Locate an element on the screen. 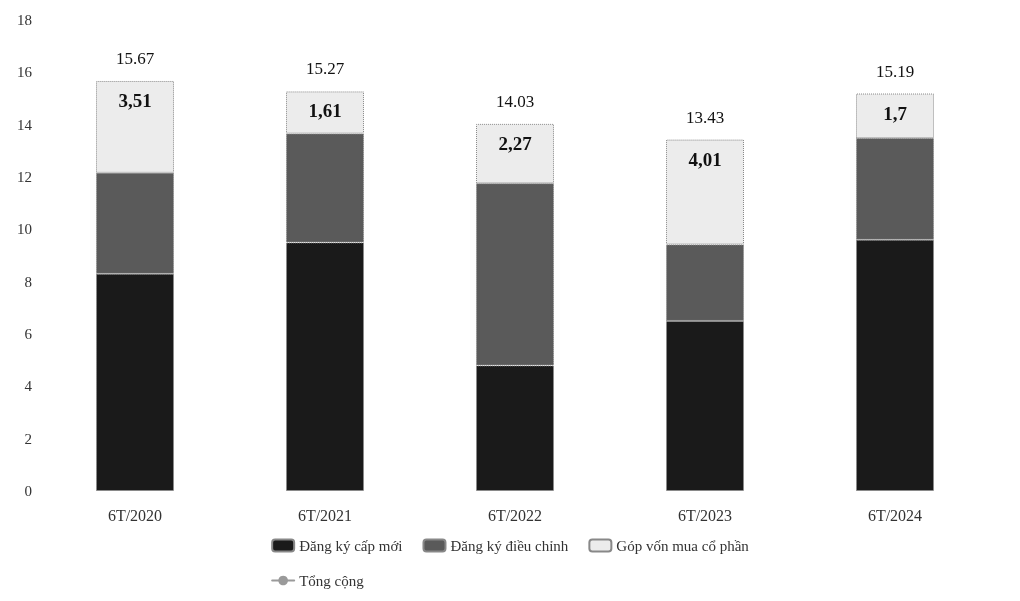 This screenshot has height=601, width=1020. y-tick-label: 0 is located at coordinates (28, 491).